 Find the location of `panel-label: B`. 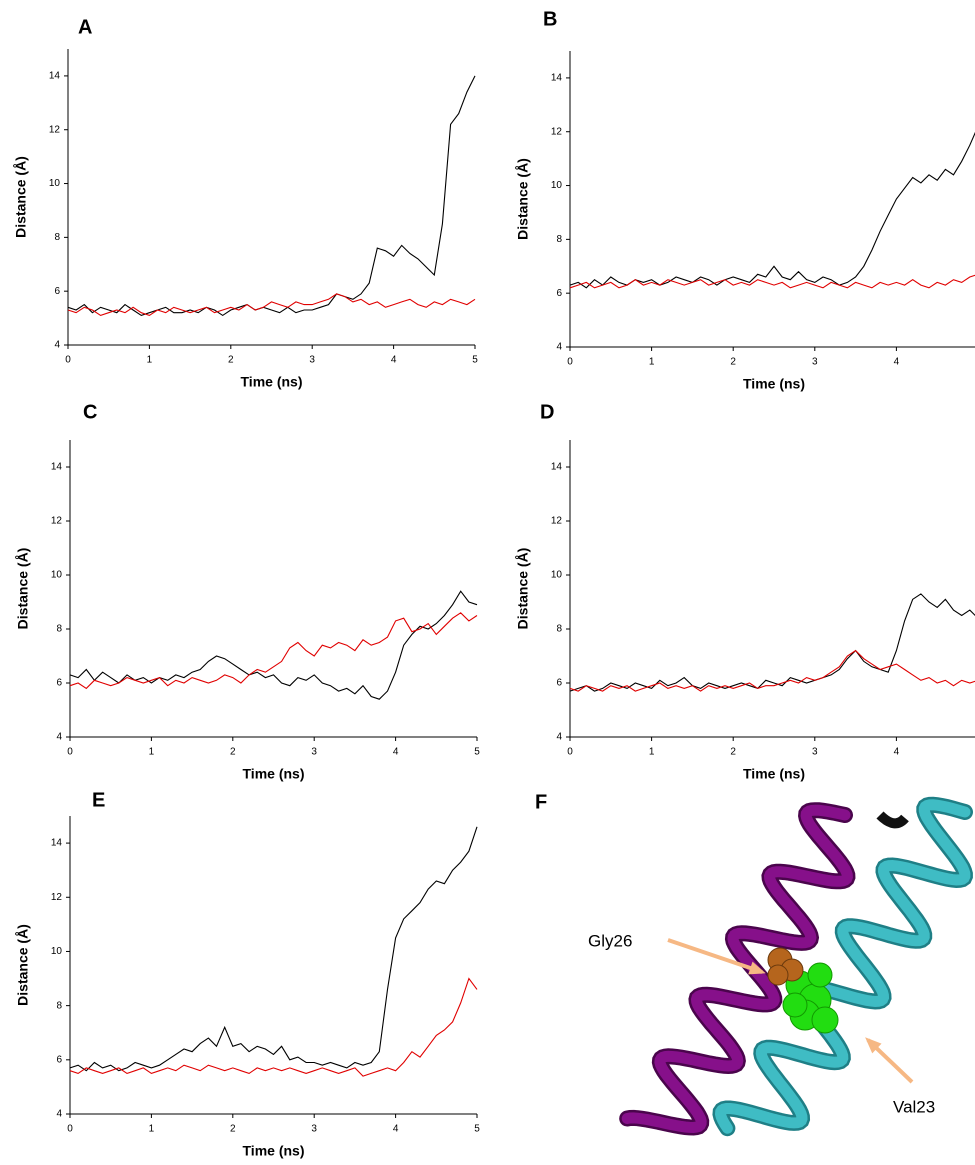

panel-label: B is located at coordinates (550, 19).